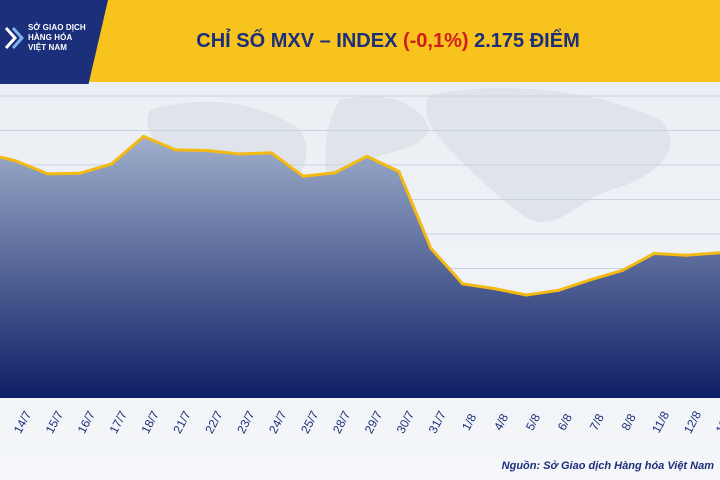 The image size is (720, 480). I want to click on x-tick-label: 30/7, so click(405, 421).